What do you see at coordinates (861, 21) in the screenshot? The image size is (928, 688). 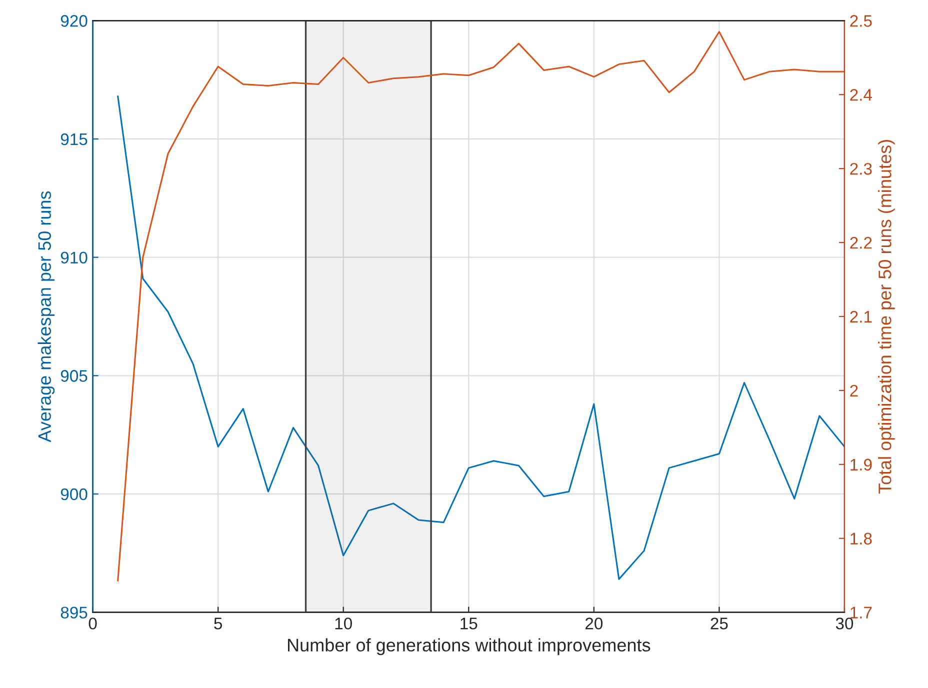 I see `y2-tick-label: 2.5` at bounding box center [861, 21].